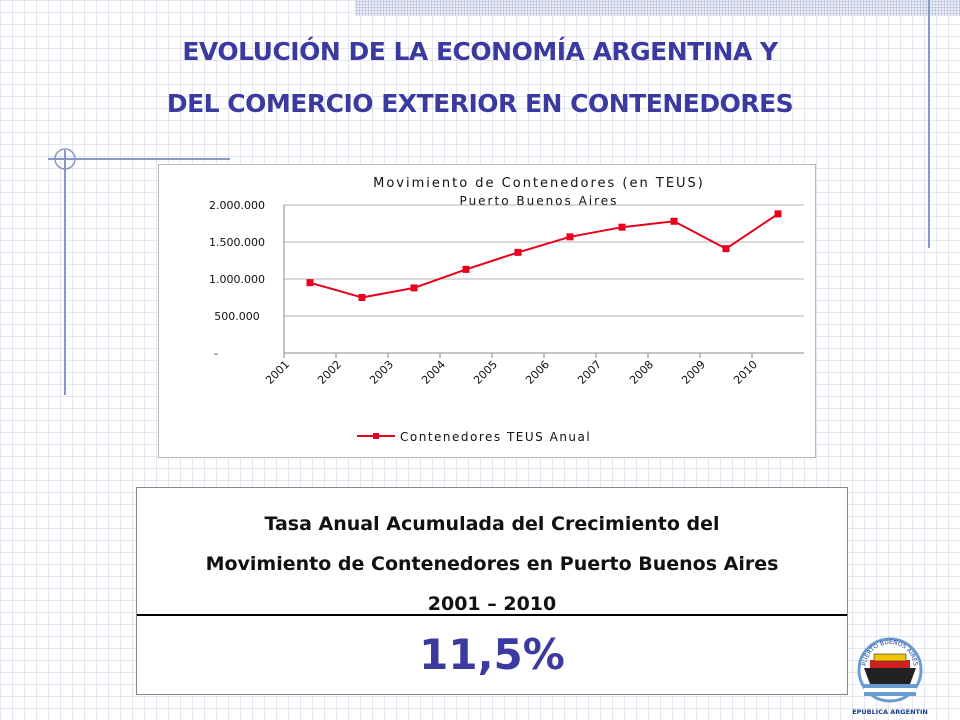 The width and height of the screenshot is (960, 720). I want to click on legend-entry: Contenedores TEUS Anual, so click(495, 437).